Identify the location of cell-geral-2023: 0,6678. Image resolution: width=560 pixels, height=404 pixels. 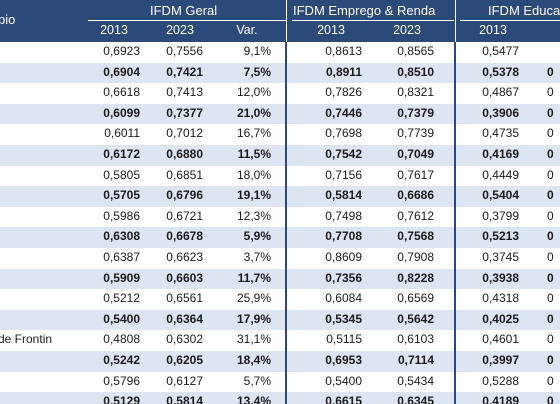
(184, 236).